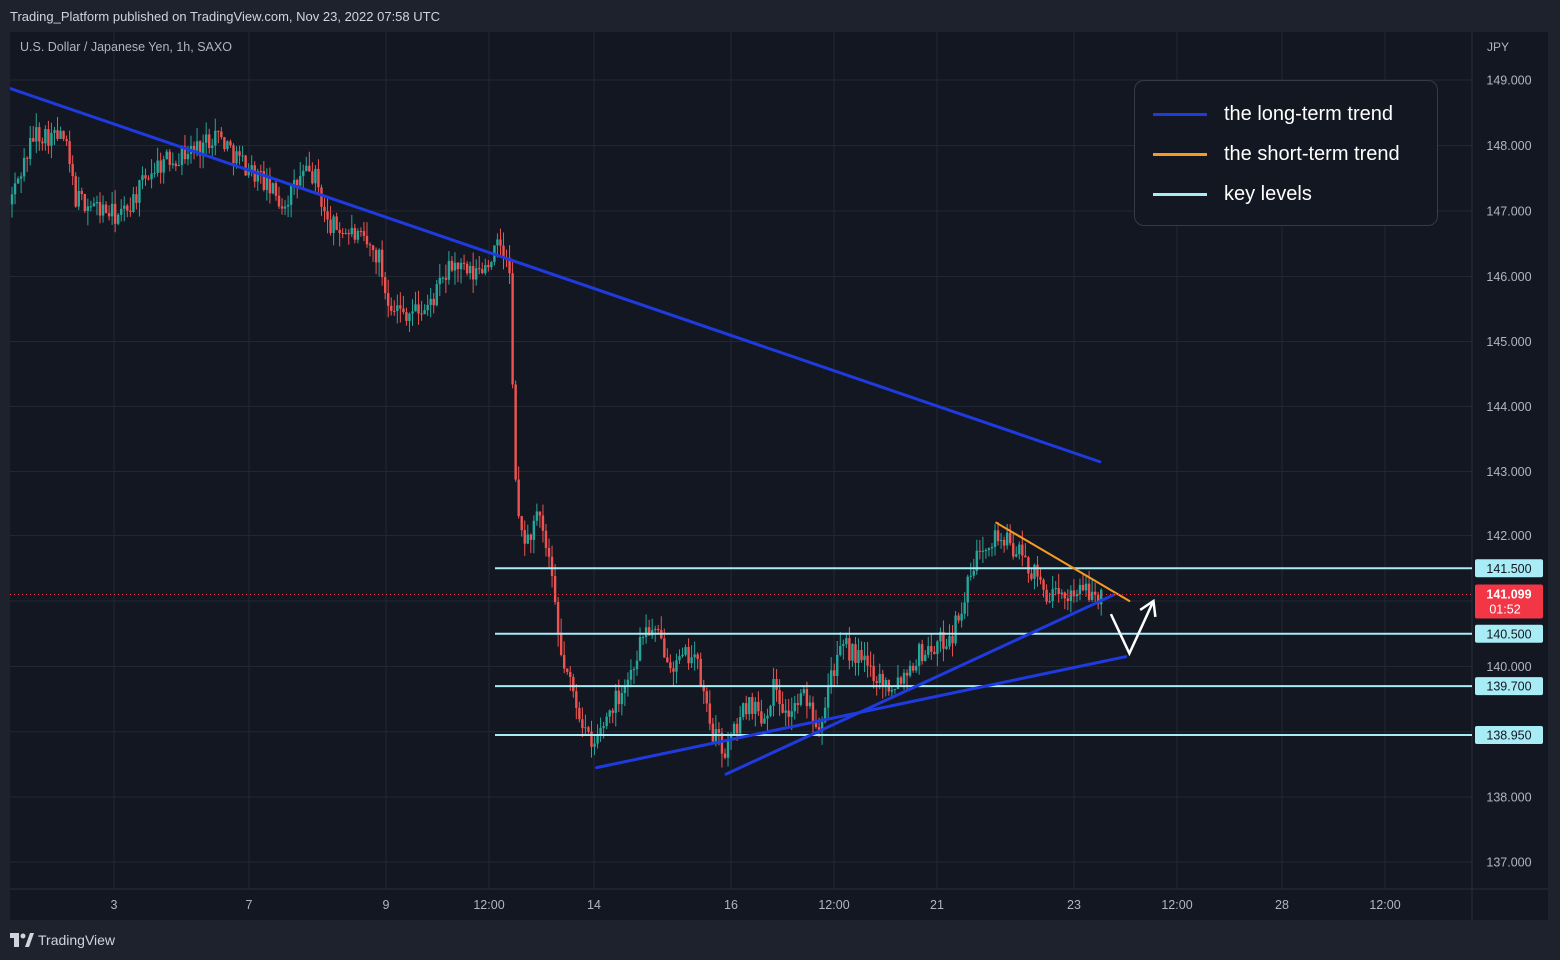 The image size is (1560, 960). Describe the element at coordinates (1508, 687) in the screenshot. I see `key-level-label: 139.700` at that location.